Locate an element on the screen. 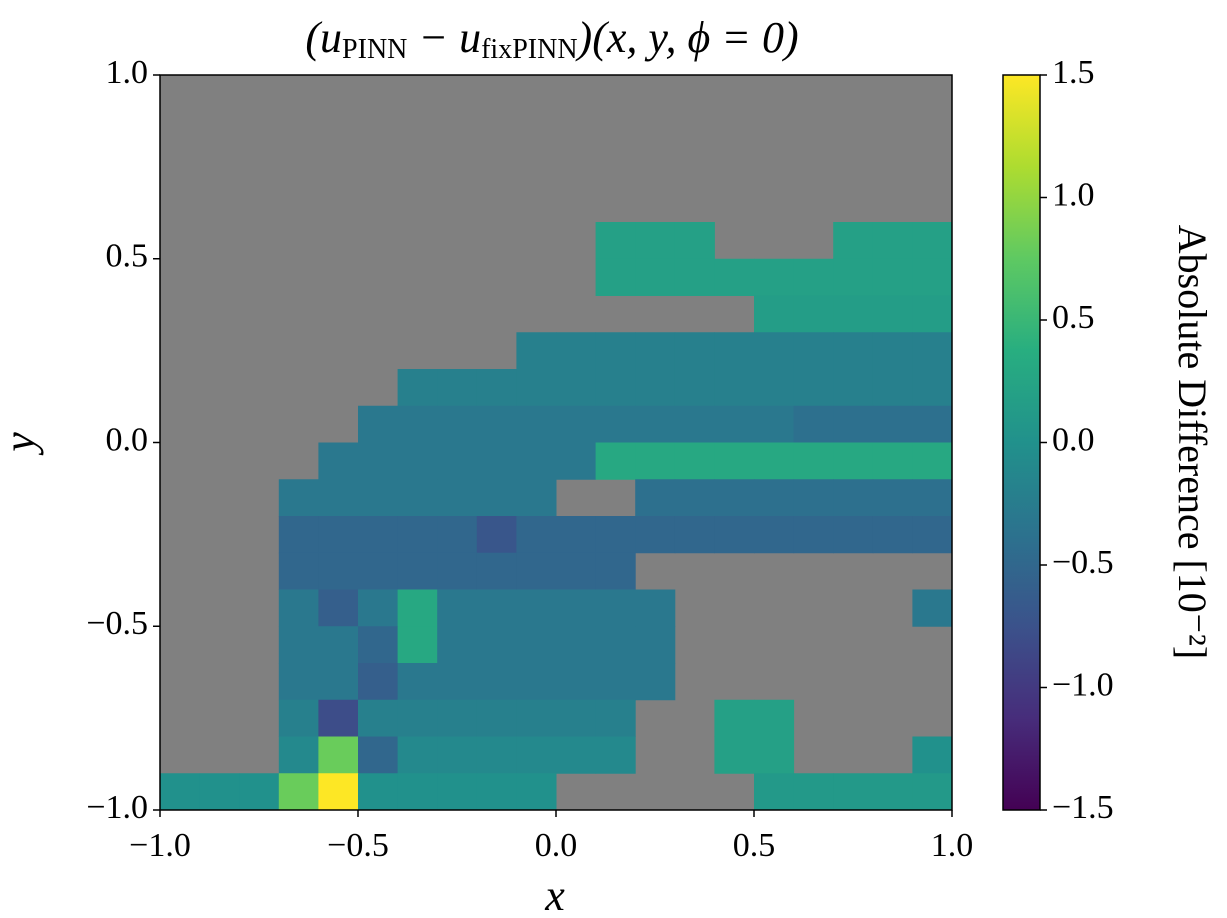 The height and width of the screenshot is (918, 1227). title-part: fixPINN is located at coordinates (529, 49).